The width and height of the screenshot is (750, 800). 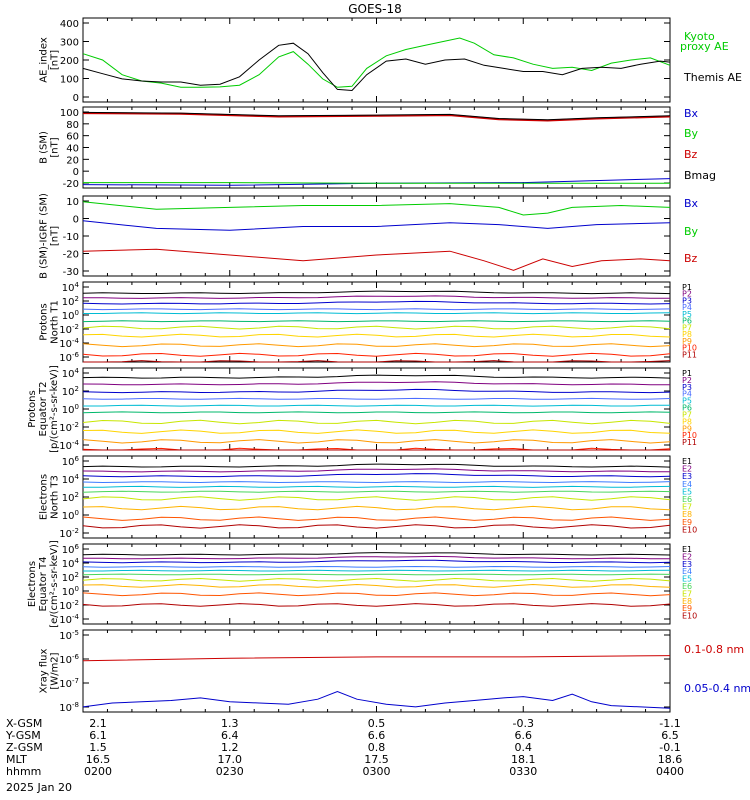 What do you see at coordinates (72, 202) in the screenshot?
I see `y-tick-label: 10` at bounding box center [72, 202].